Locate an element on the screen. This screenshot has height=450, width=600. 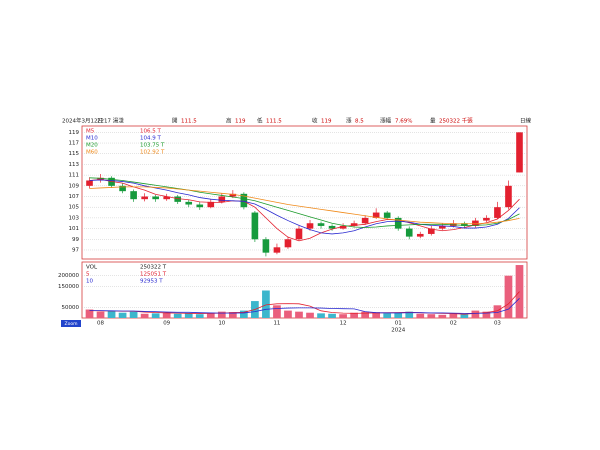
x-tick-label: 03 is located at coordinates (497, 324).